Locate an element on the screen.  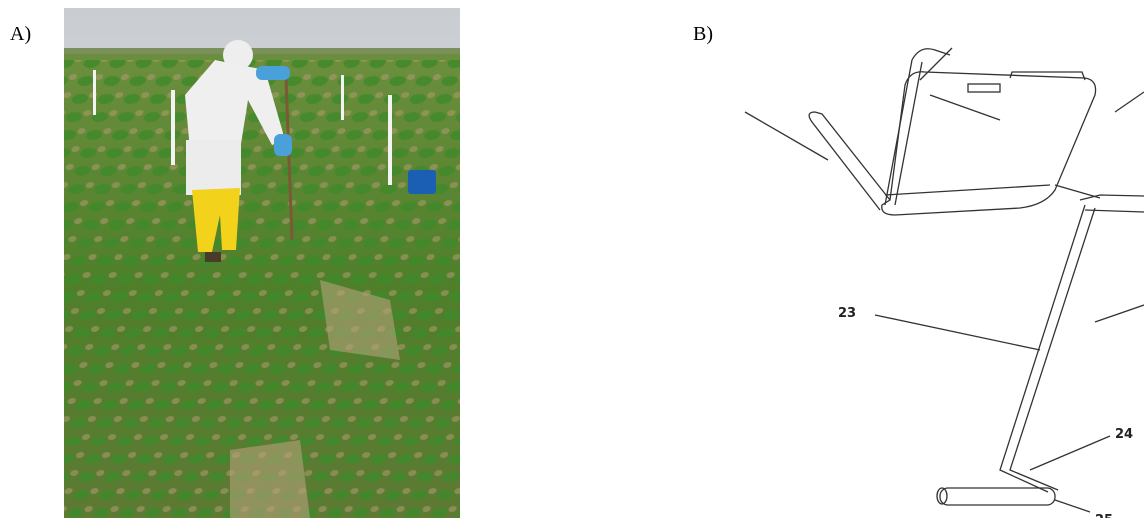
panel-label: A) is located at coordinates (20, 34).